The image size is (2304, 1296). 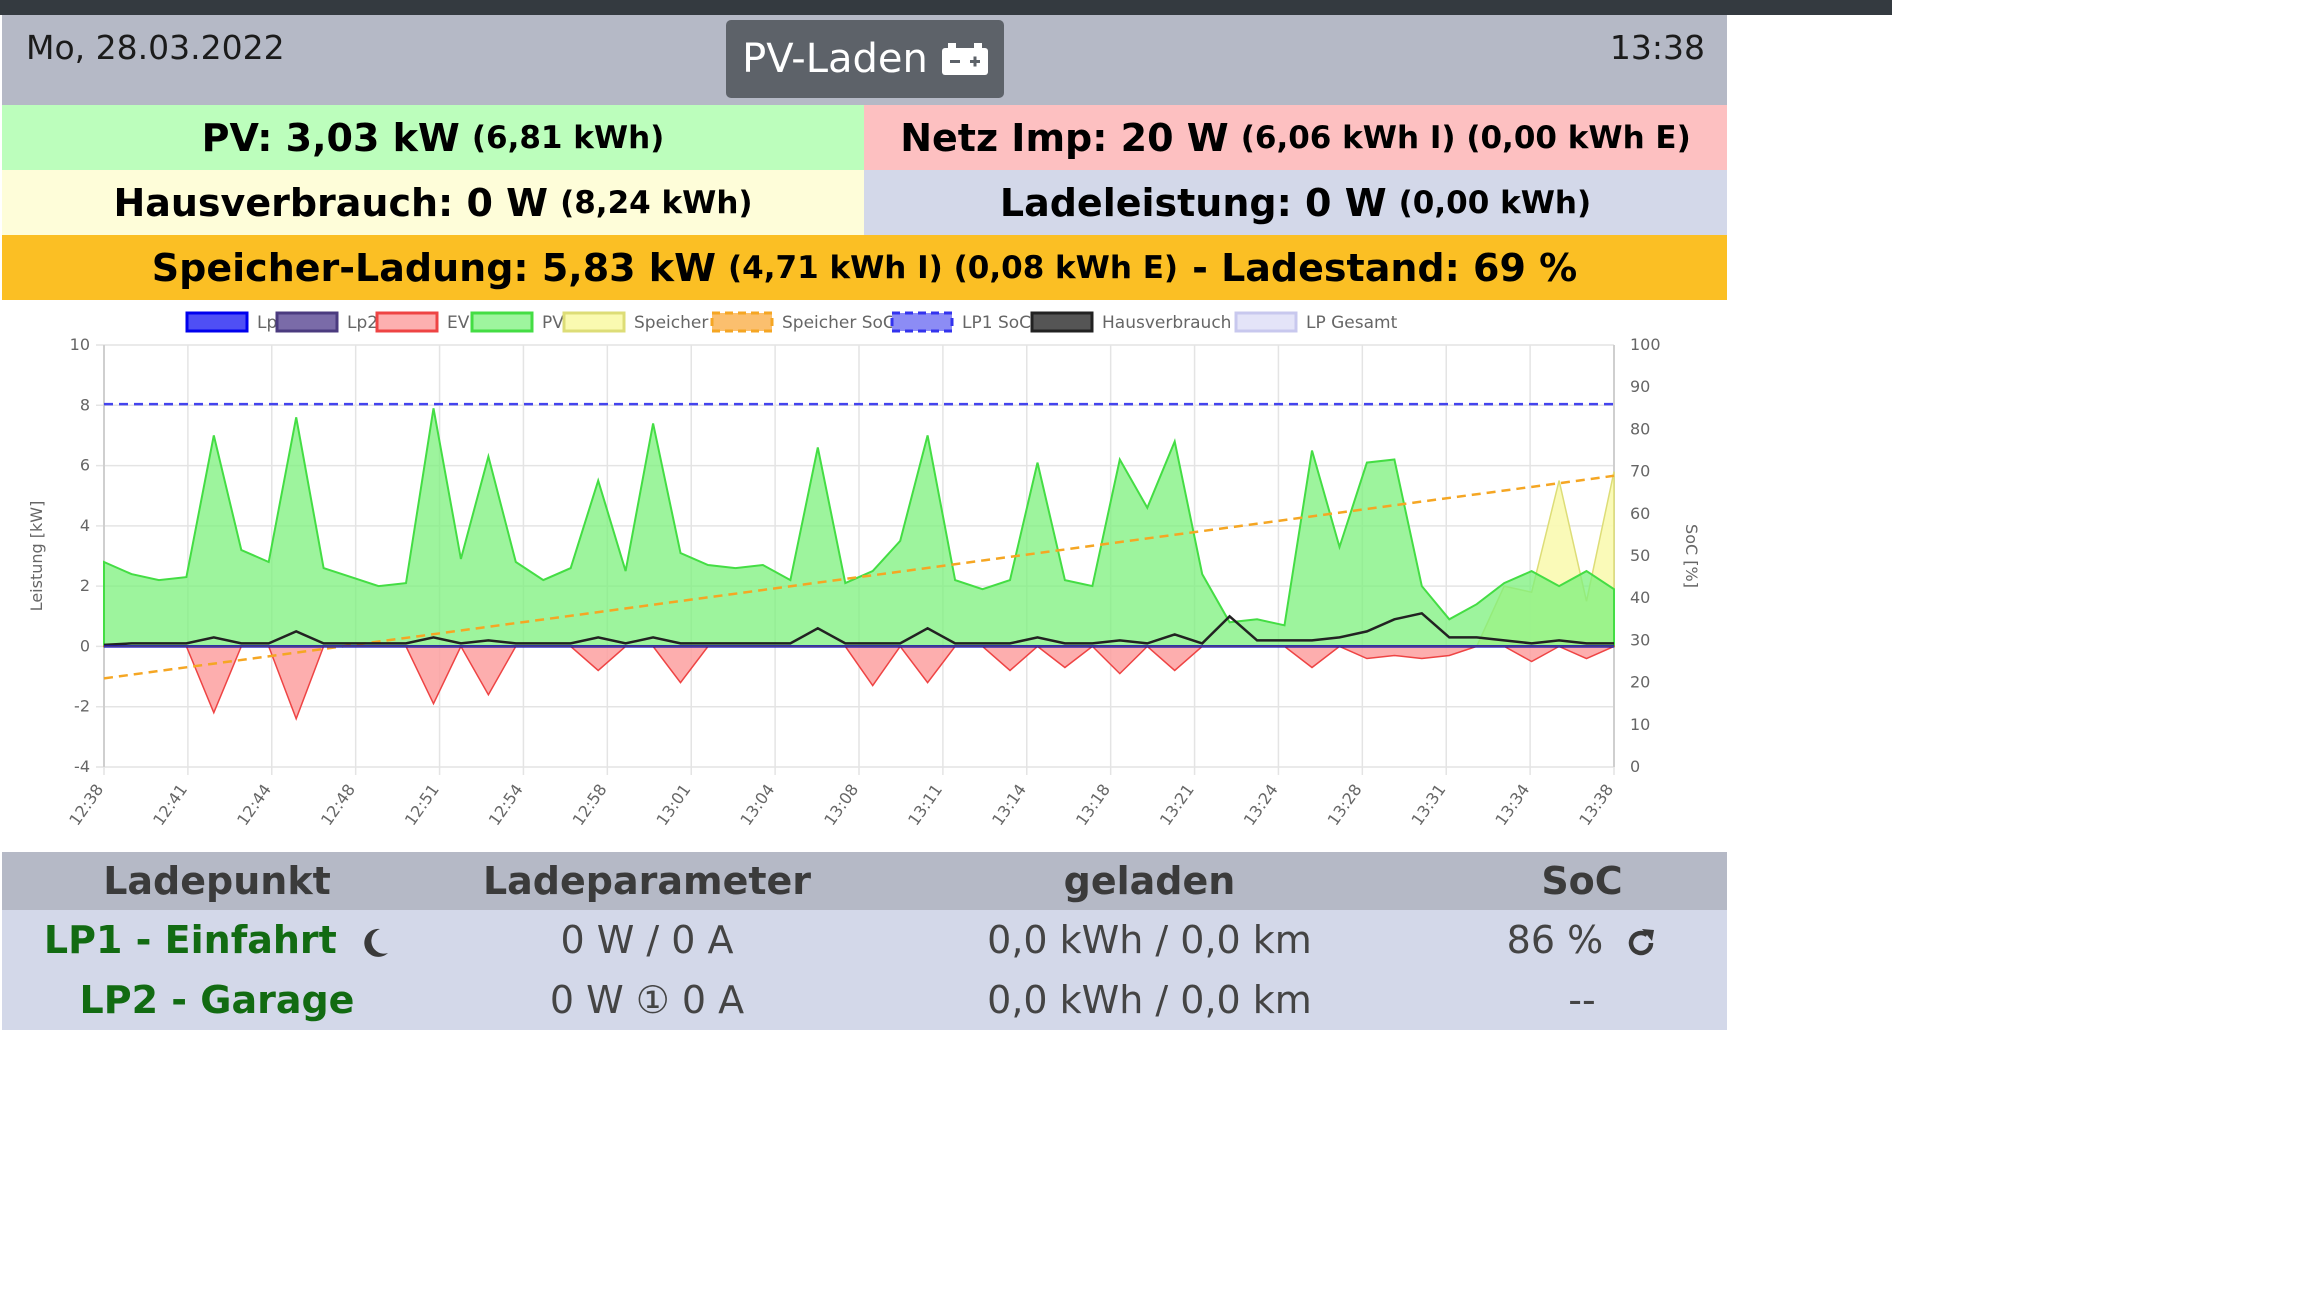 What do you see at coordinates (1385, 267) in the screenshot?
I see `storage-soc-value: - Ladestand: 69 %` at bounding box center [1385, 267].